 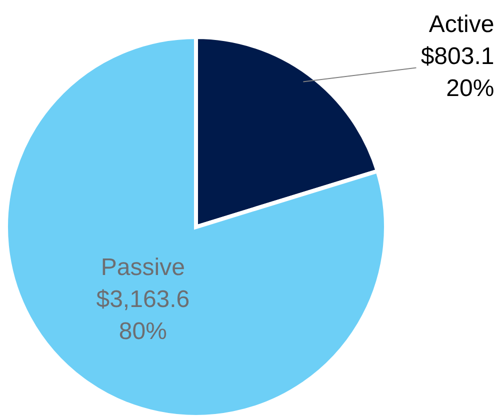 I want to click on slice-label: Passive, so click(x=142, y=267).